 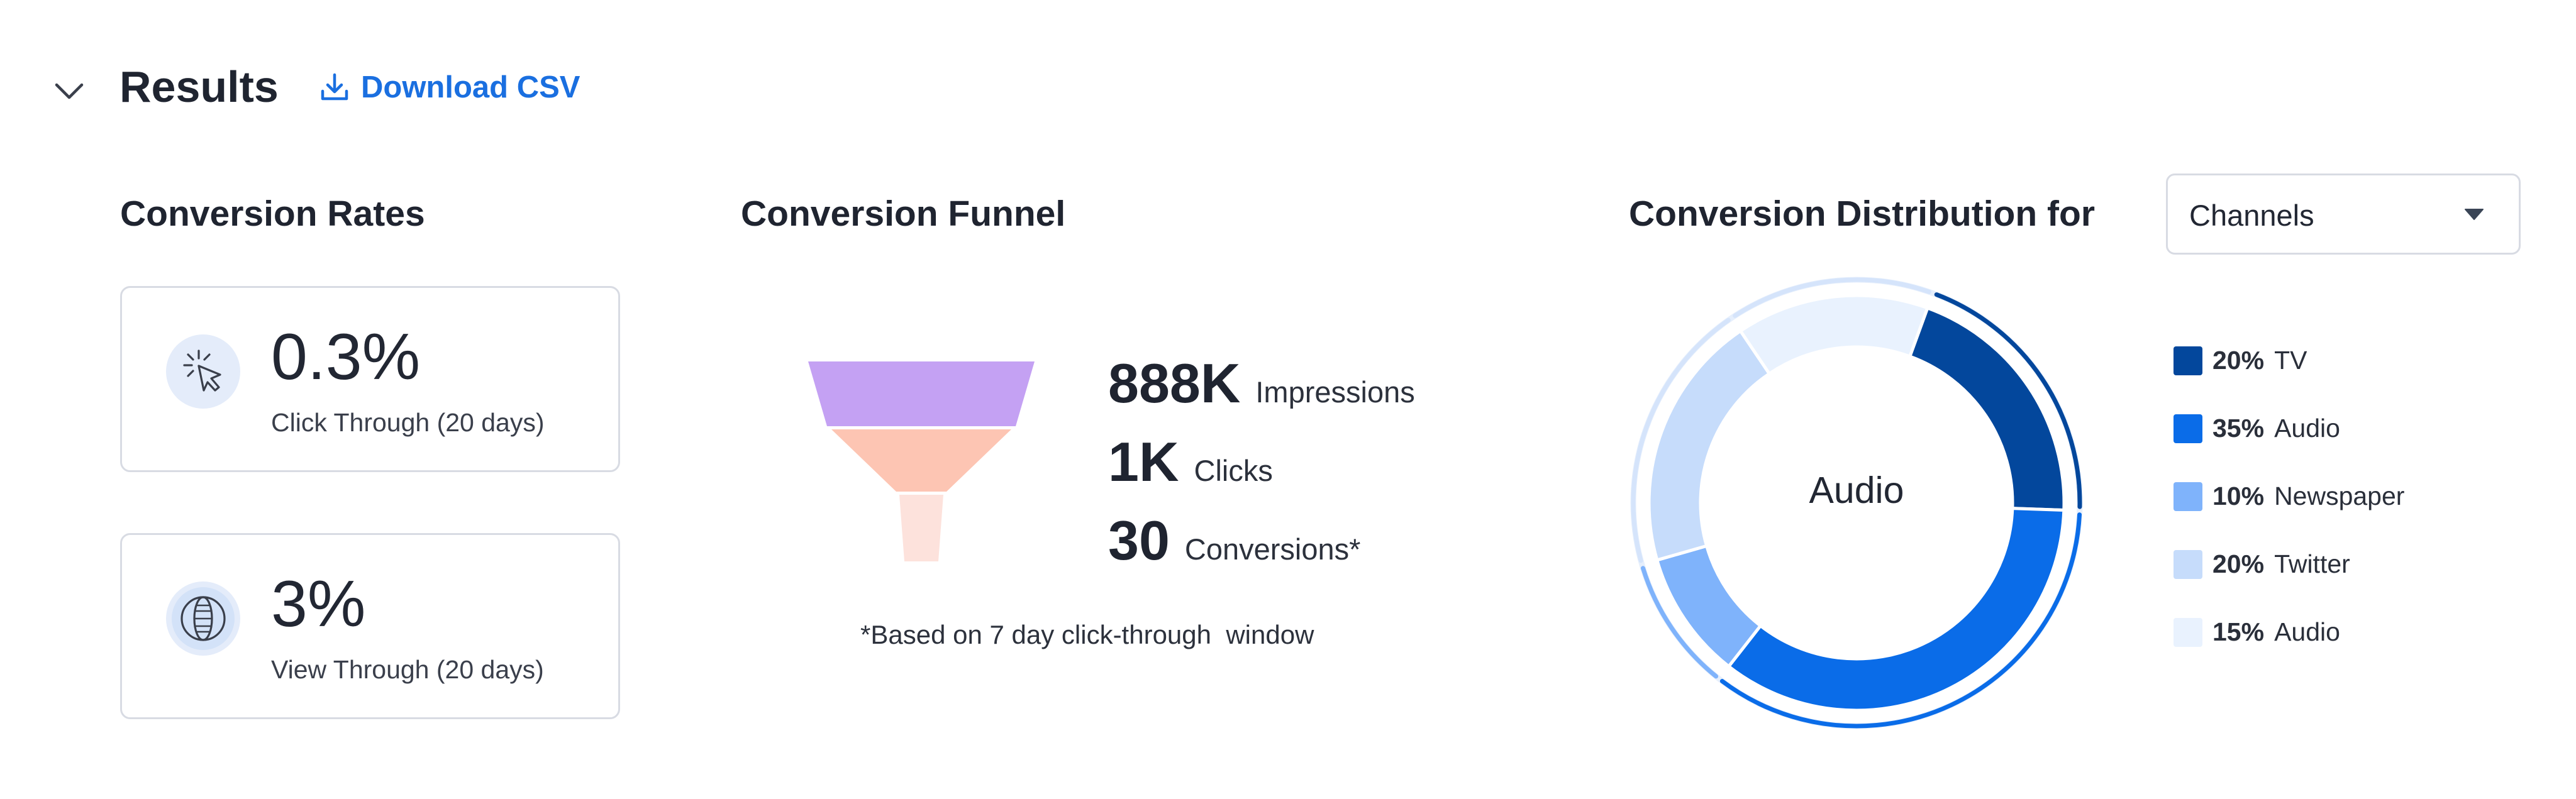 I want to click on donut-ring-arc-twitter, so click(x=1681, y=440).